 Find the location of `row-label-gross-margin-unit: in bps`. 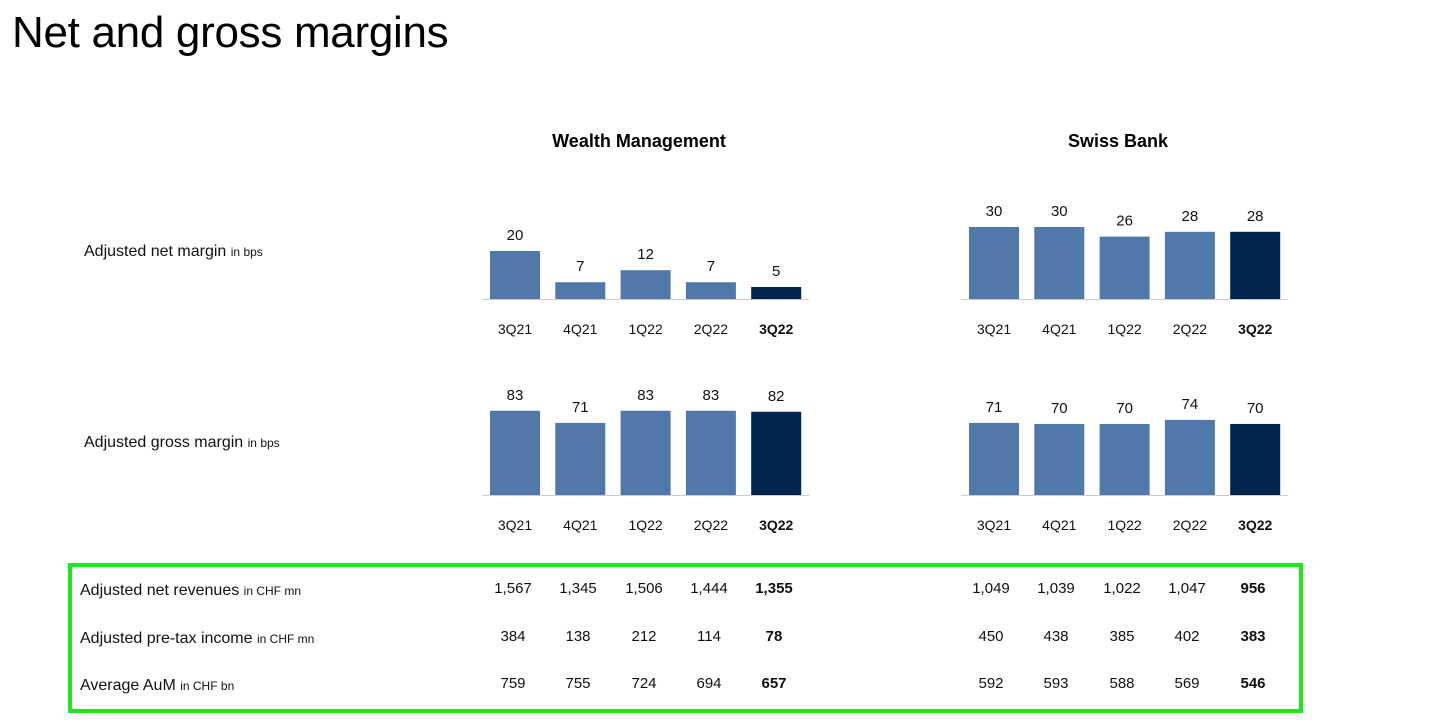

row-label-gross-margin-unit: in bps is located at coordinates (263, 443).